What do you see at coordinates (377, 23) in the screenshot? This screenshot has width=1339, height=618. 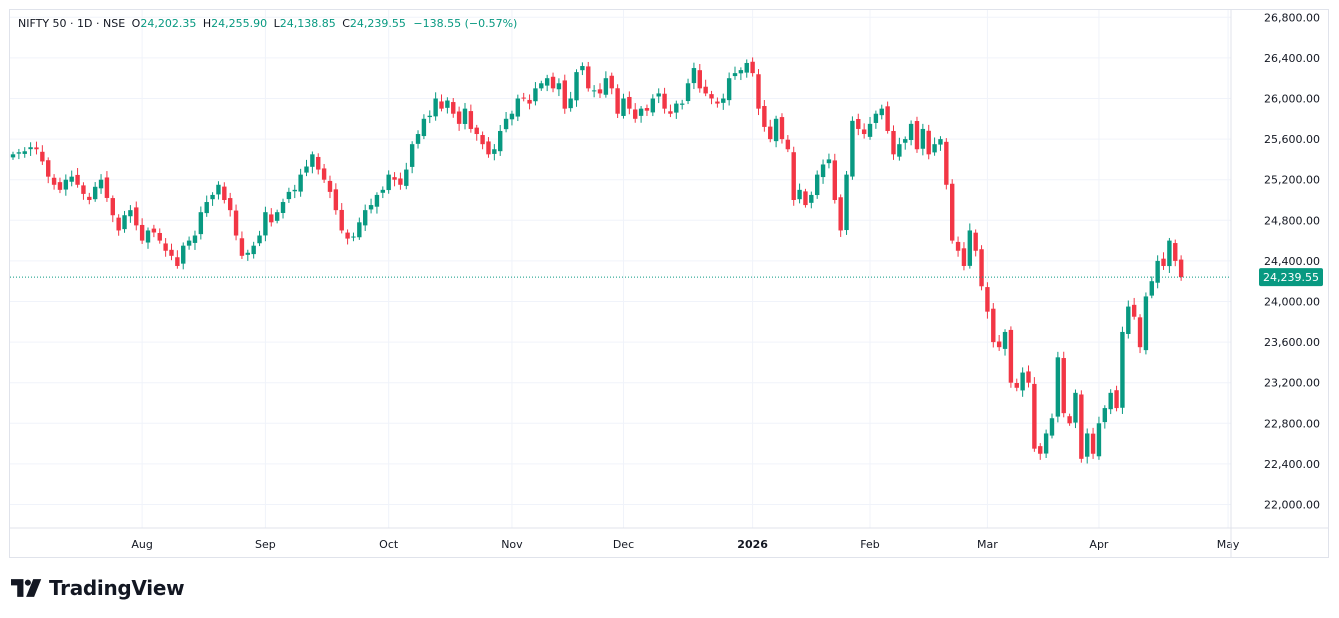 I see `close-value: 24,239.55` at bounding box center [377, 23].